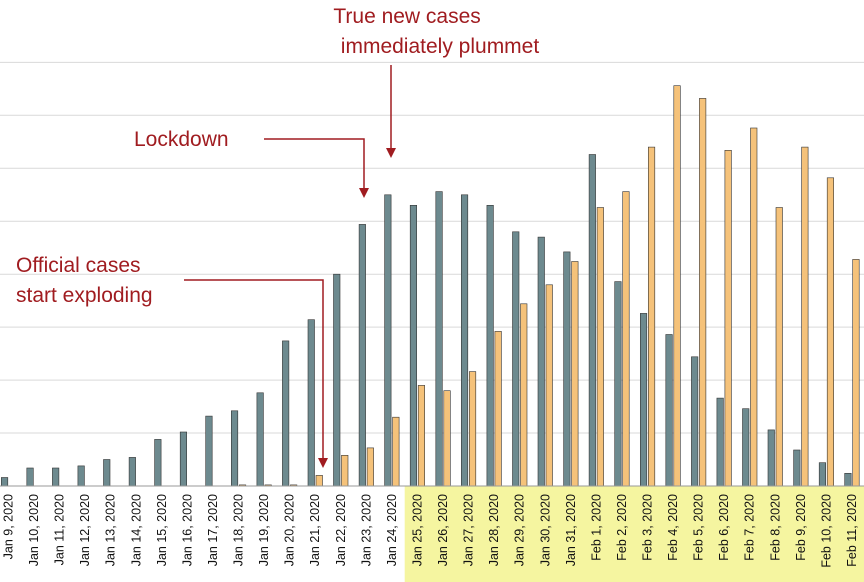 This screenshot has width=864, height=582. Describe the element at coordinates (622, 527) in the screenshot. I see `x-tick-label: Feb 2, 2020` at that location.